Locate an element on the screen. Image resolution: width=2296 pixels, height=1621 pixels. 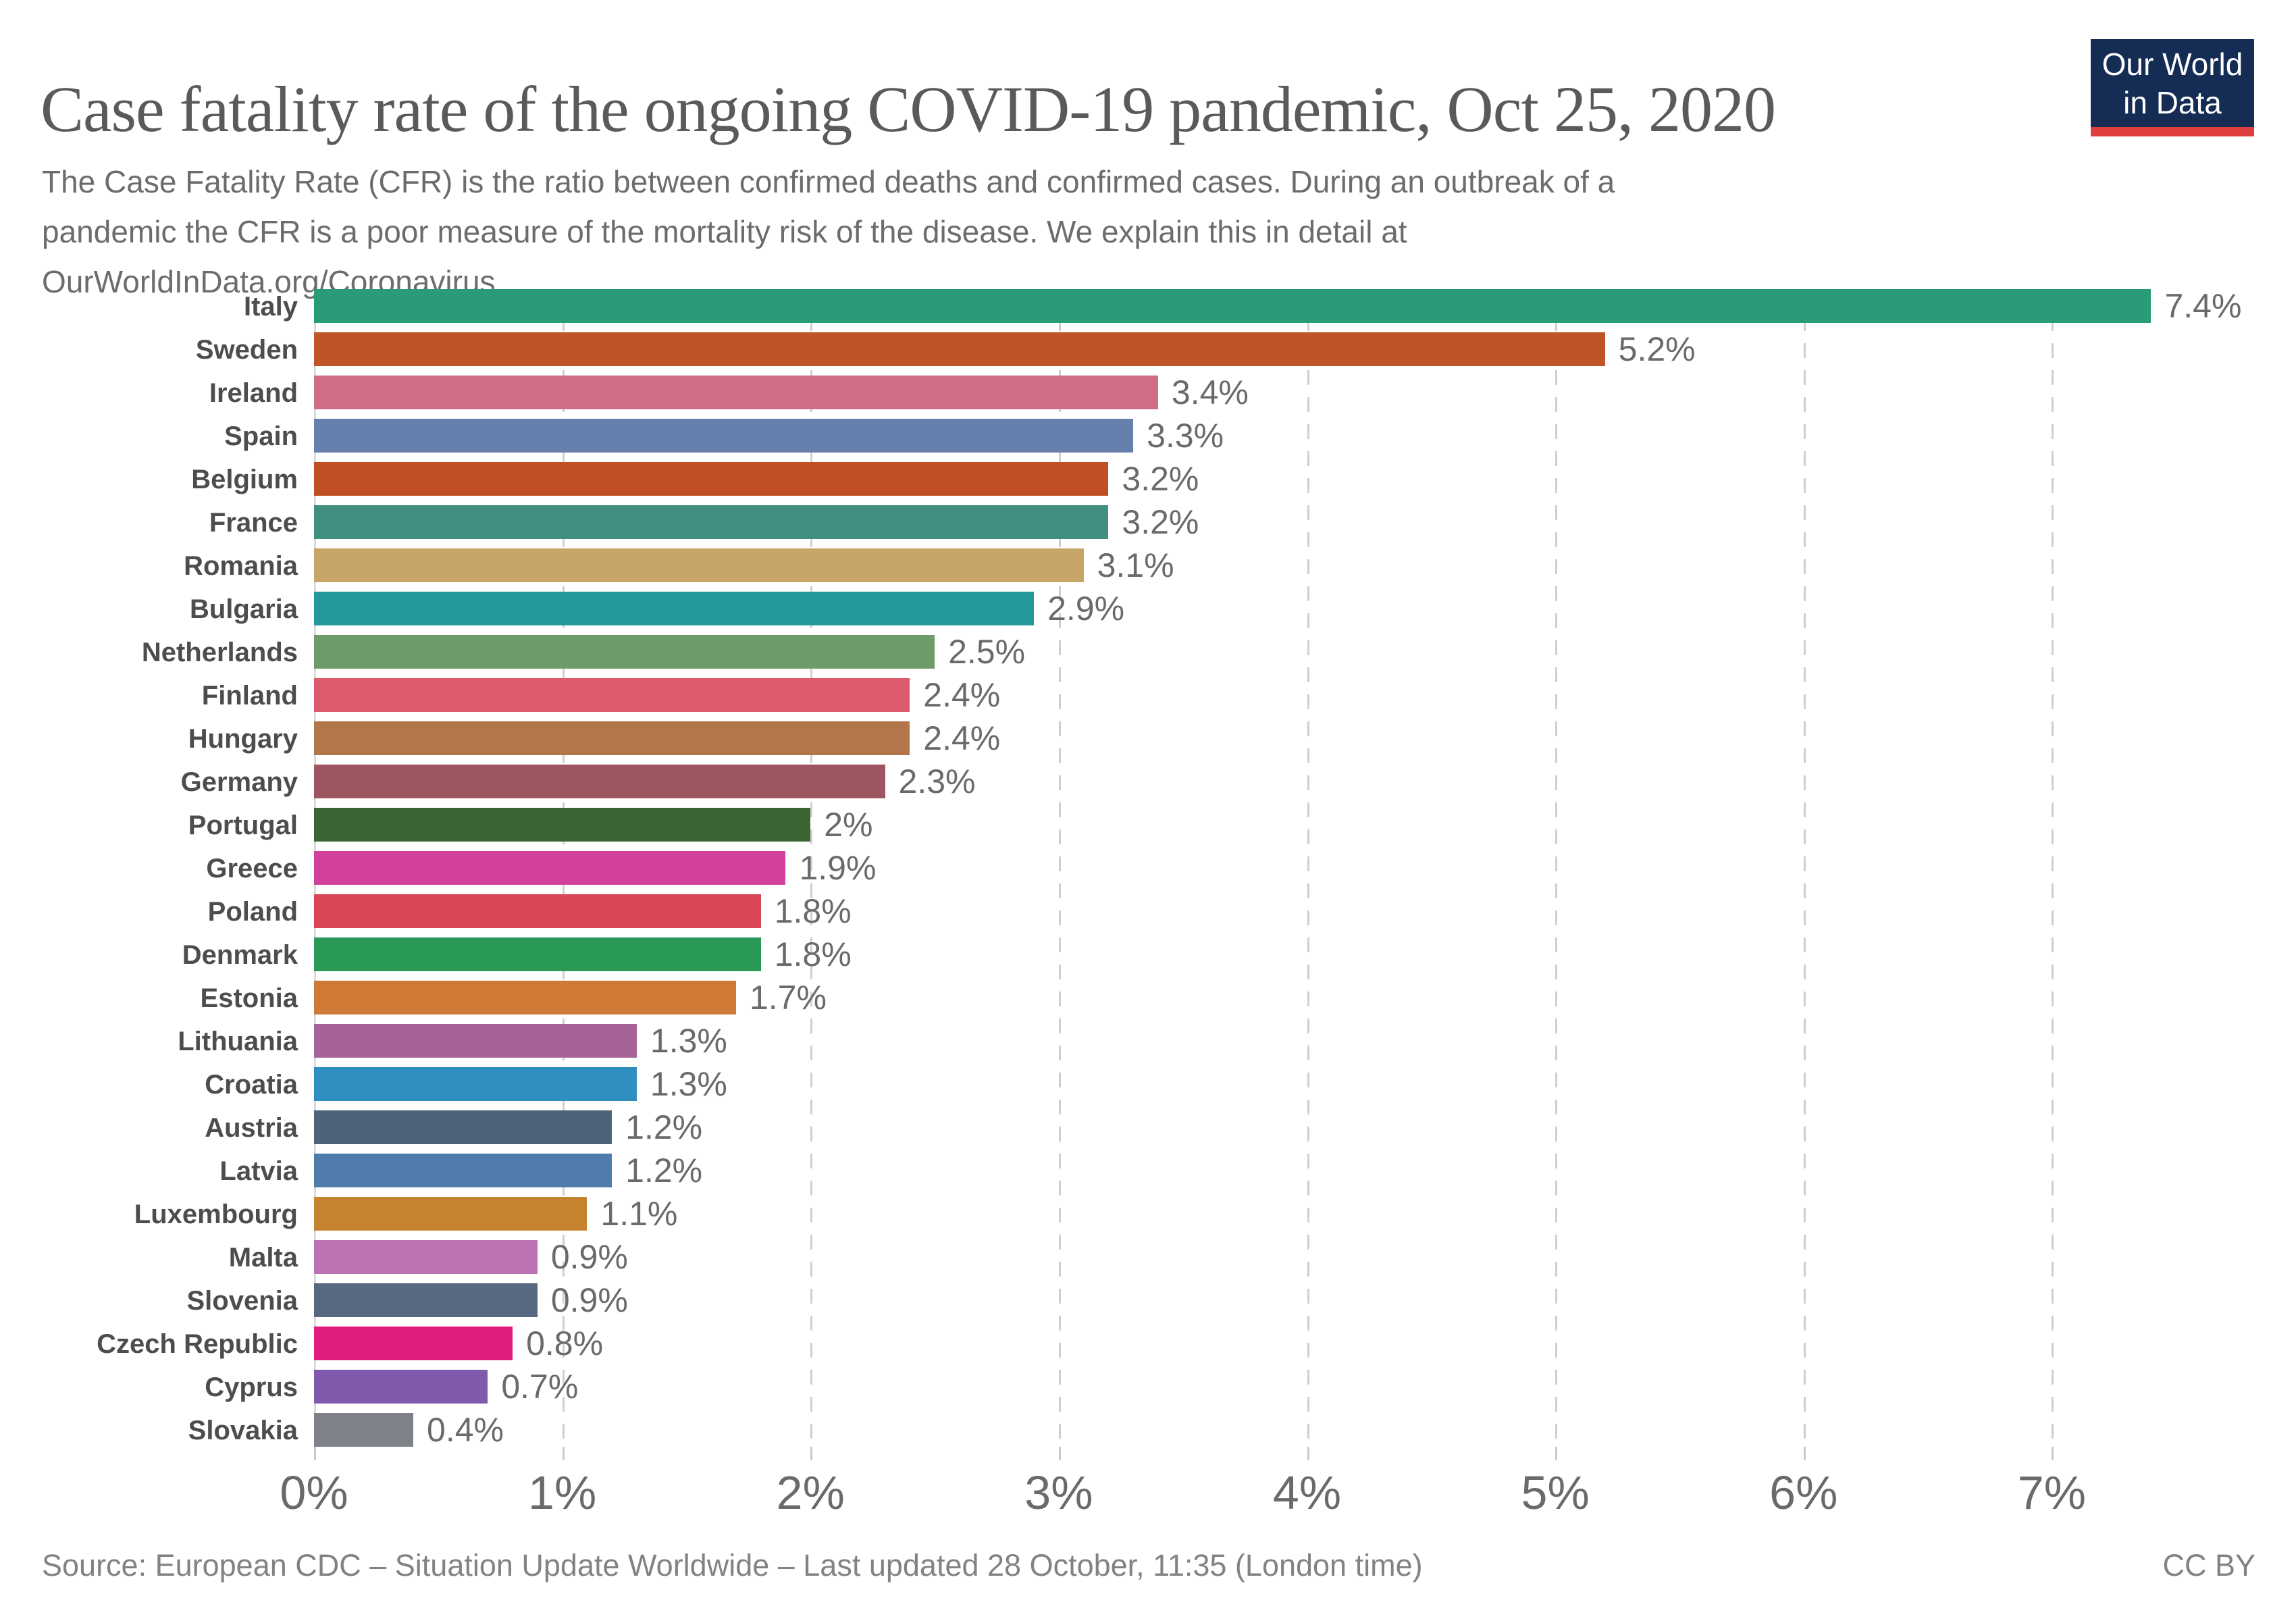
bar-row: Austria 1.2% is located at coordinates (1249, 1127).